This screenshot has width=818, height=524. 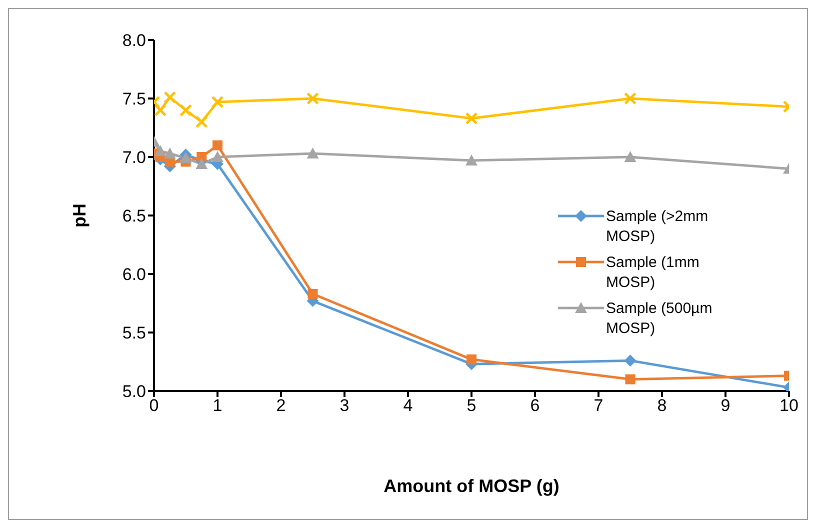 I want to click on x-tick-label: 8, so click(x=662, y=406).